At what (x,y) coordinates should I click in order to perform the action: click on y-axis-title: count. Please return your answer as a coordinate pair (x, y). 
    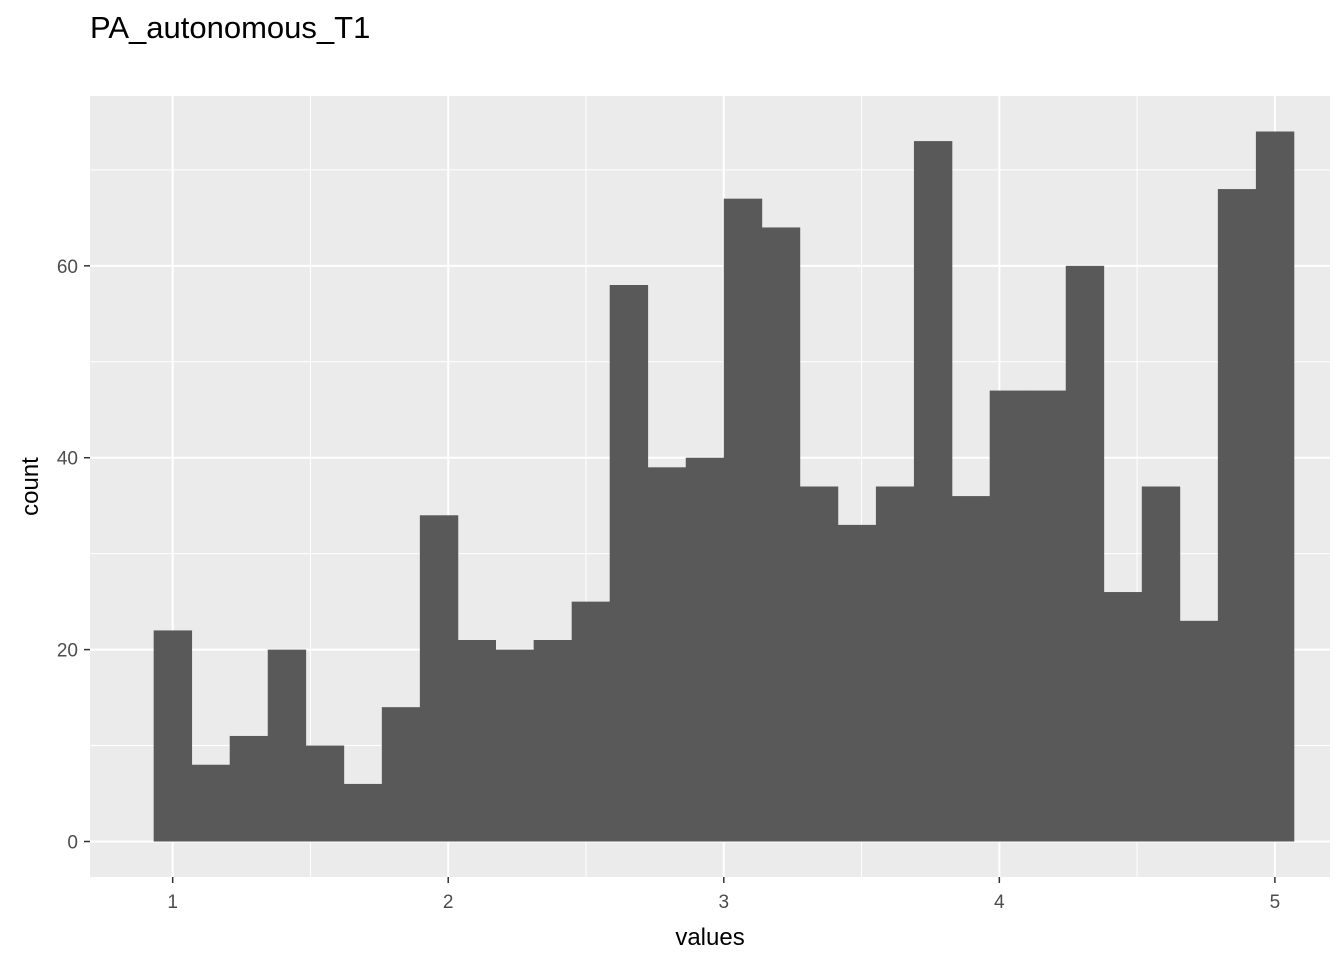
    Looking at the image, I should click on (30, 486).